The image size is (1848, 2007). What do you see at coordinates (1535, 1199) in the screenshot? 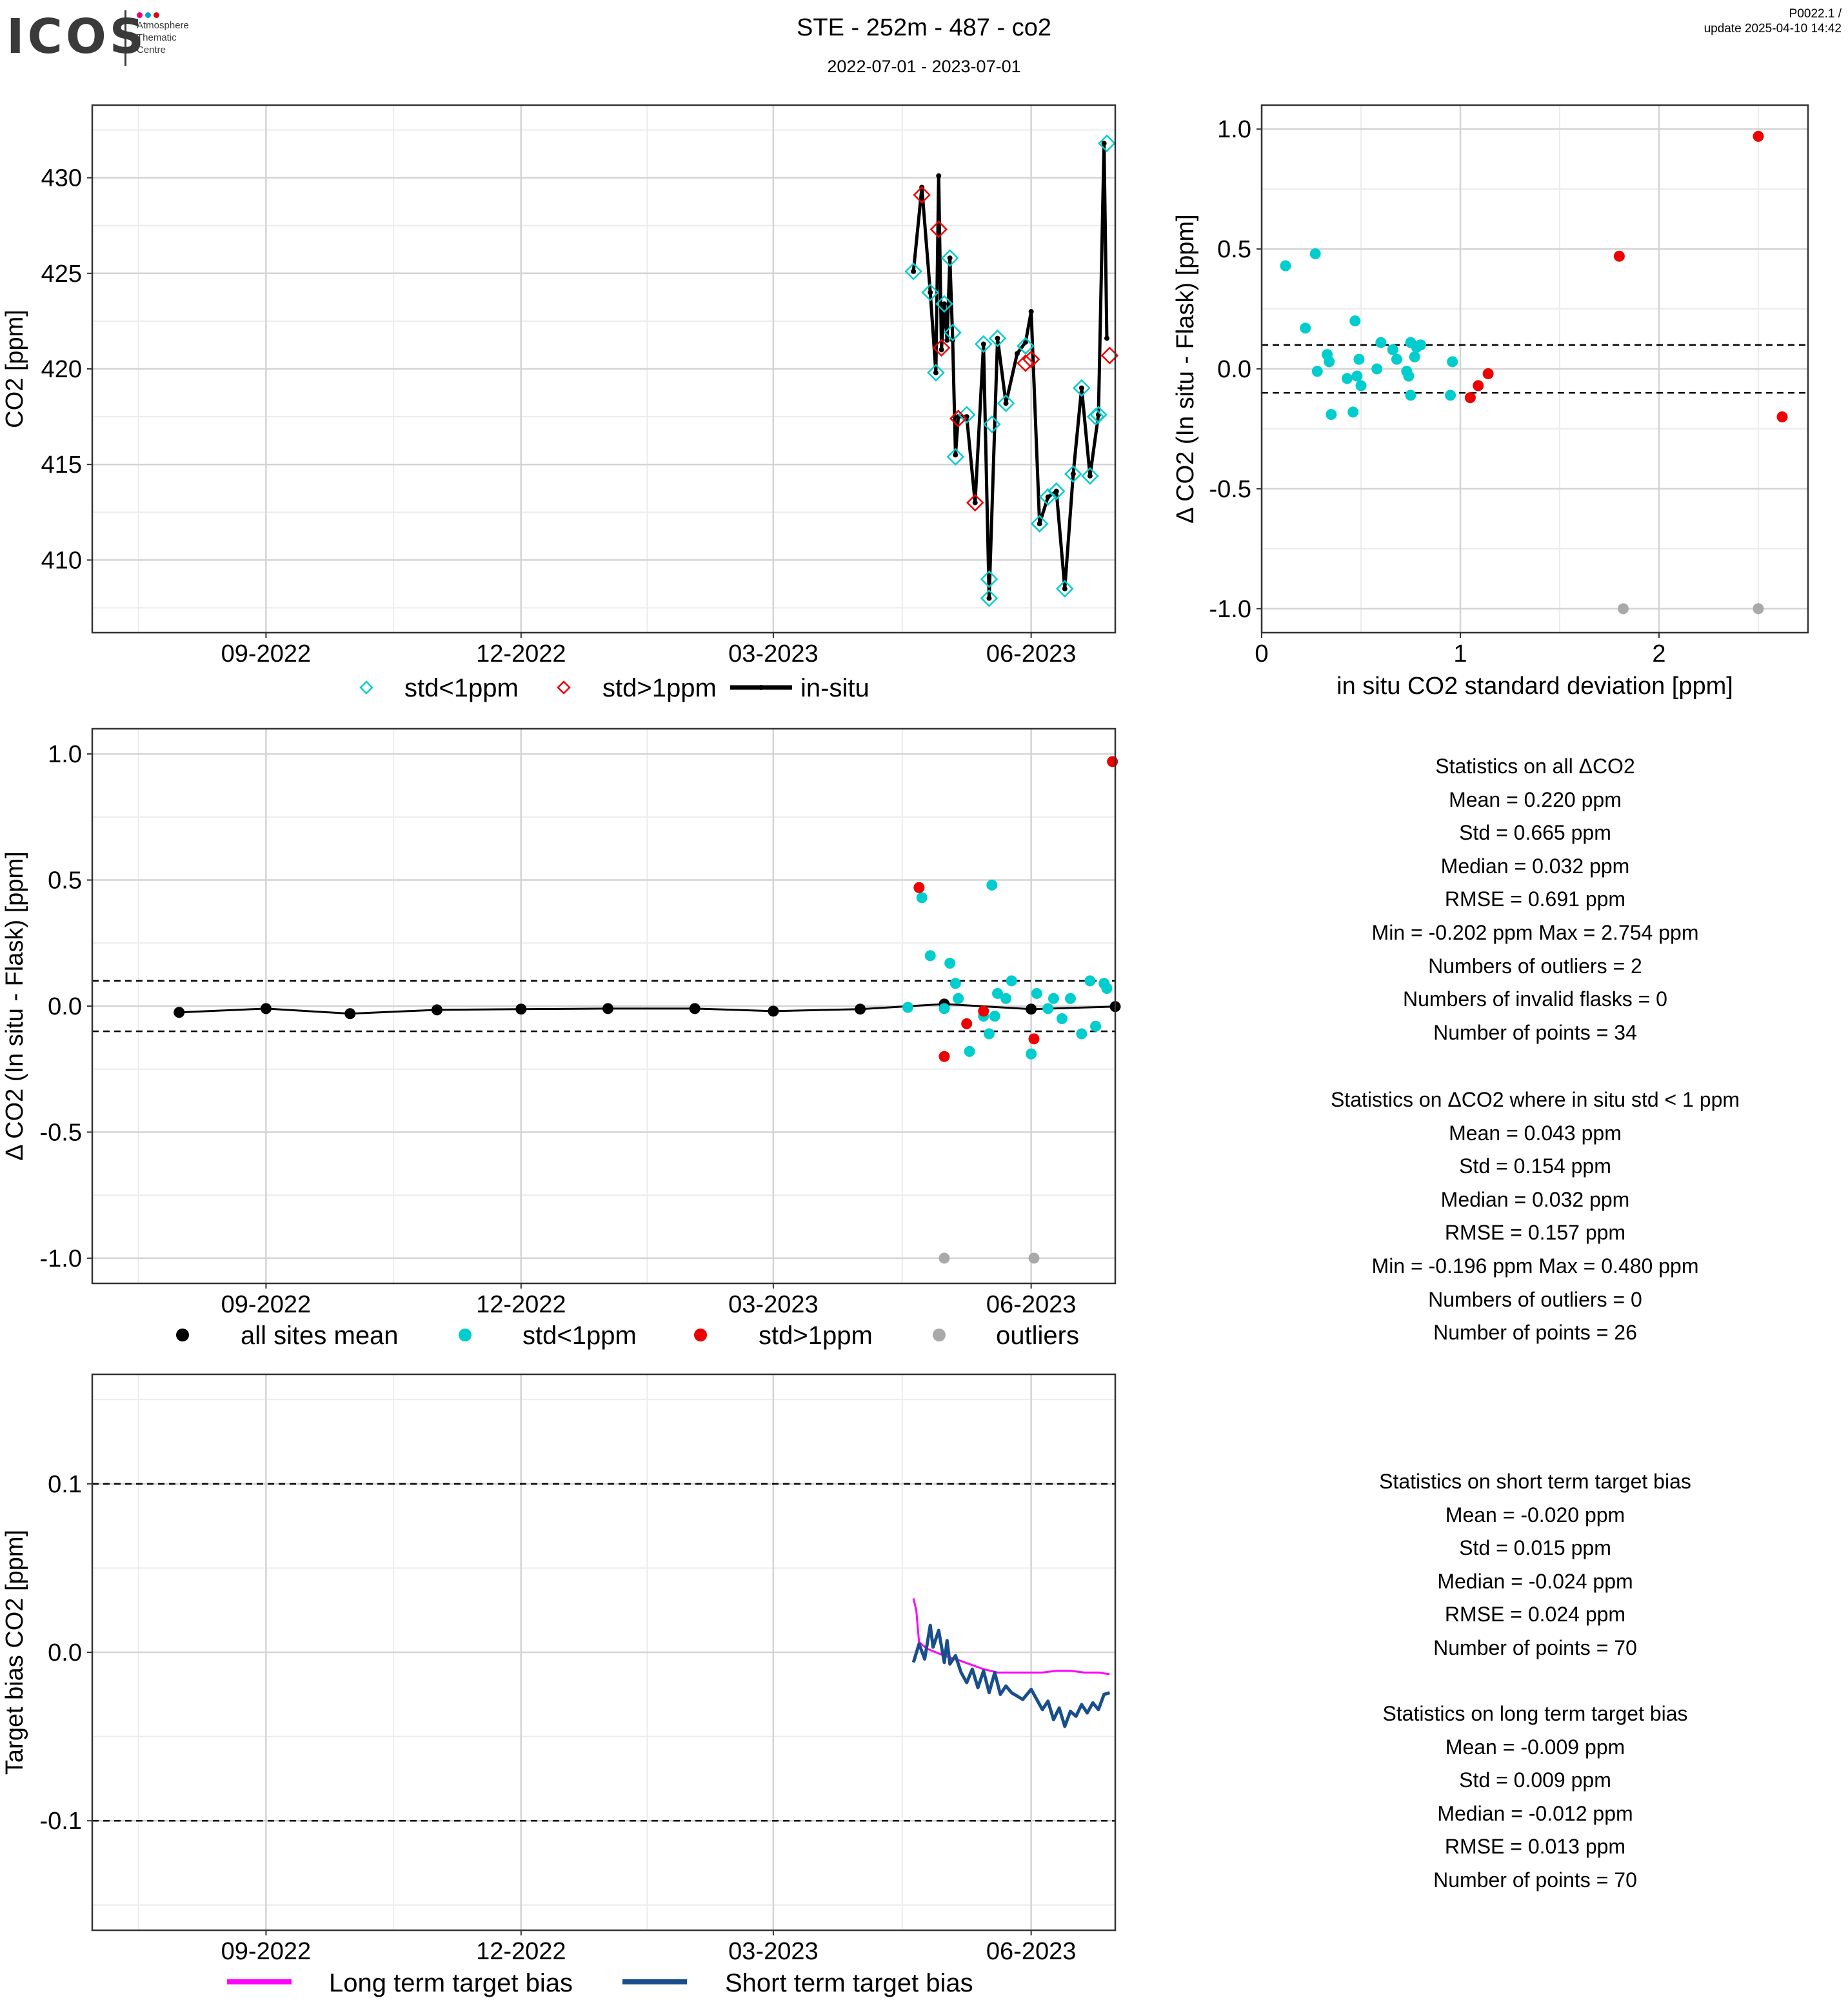
I see `stats-line: Median = 0.032 ppm` at bounding box center [1535, 1199].